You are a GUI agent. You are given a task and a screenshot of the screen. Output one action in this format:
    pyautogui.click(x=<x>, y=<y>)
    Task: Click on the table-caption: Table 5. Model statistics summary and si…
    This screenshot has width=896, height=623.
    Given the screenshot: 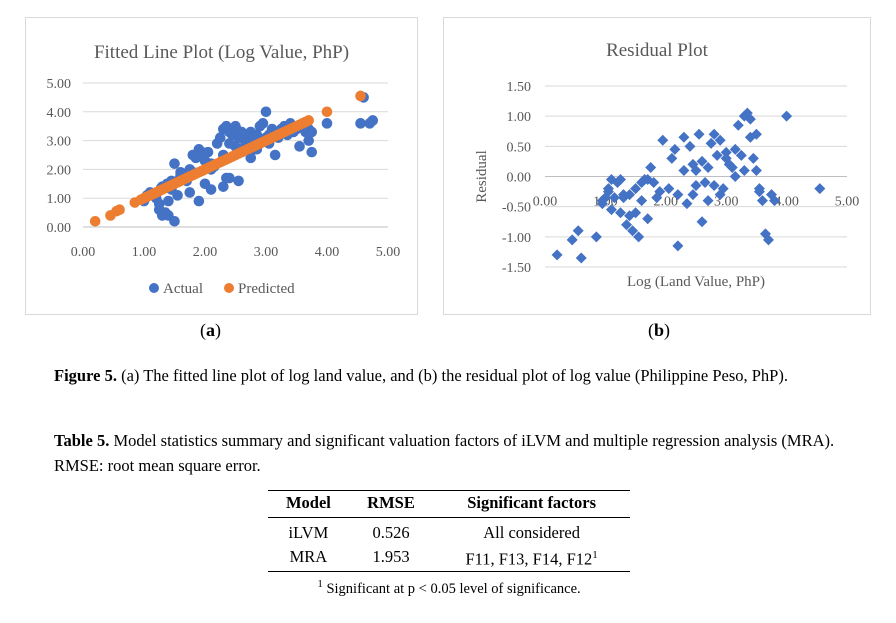 What is the action you would take?
    pyautogui.click(x=449, y=453)
    